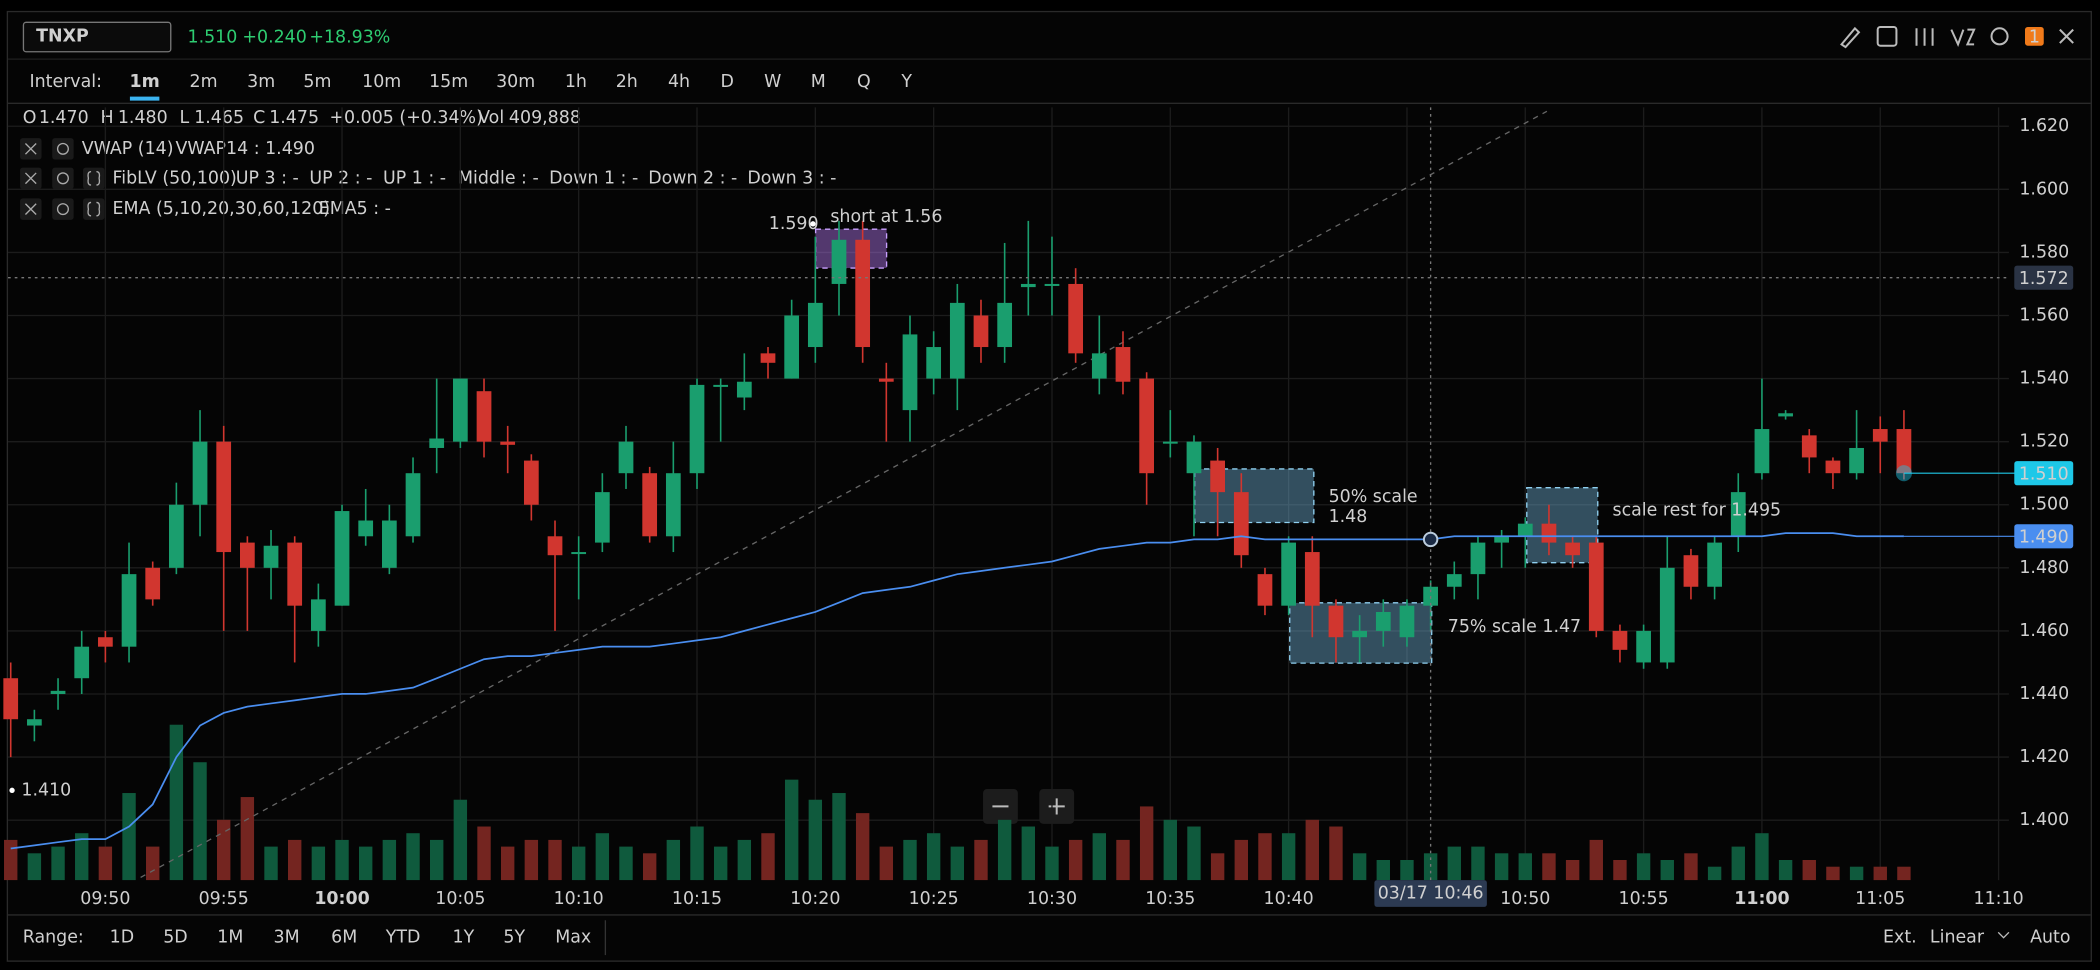 The image size is (2100, 970). What do you see at coordinates (122, 938) in the screenshot?
I see `range-option: 1D` at bounding box center [122, 938].